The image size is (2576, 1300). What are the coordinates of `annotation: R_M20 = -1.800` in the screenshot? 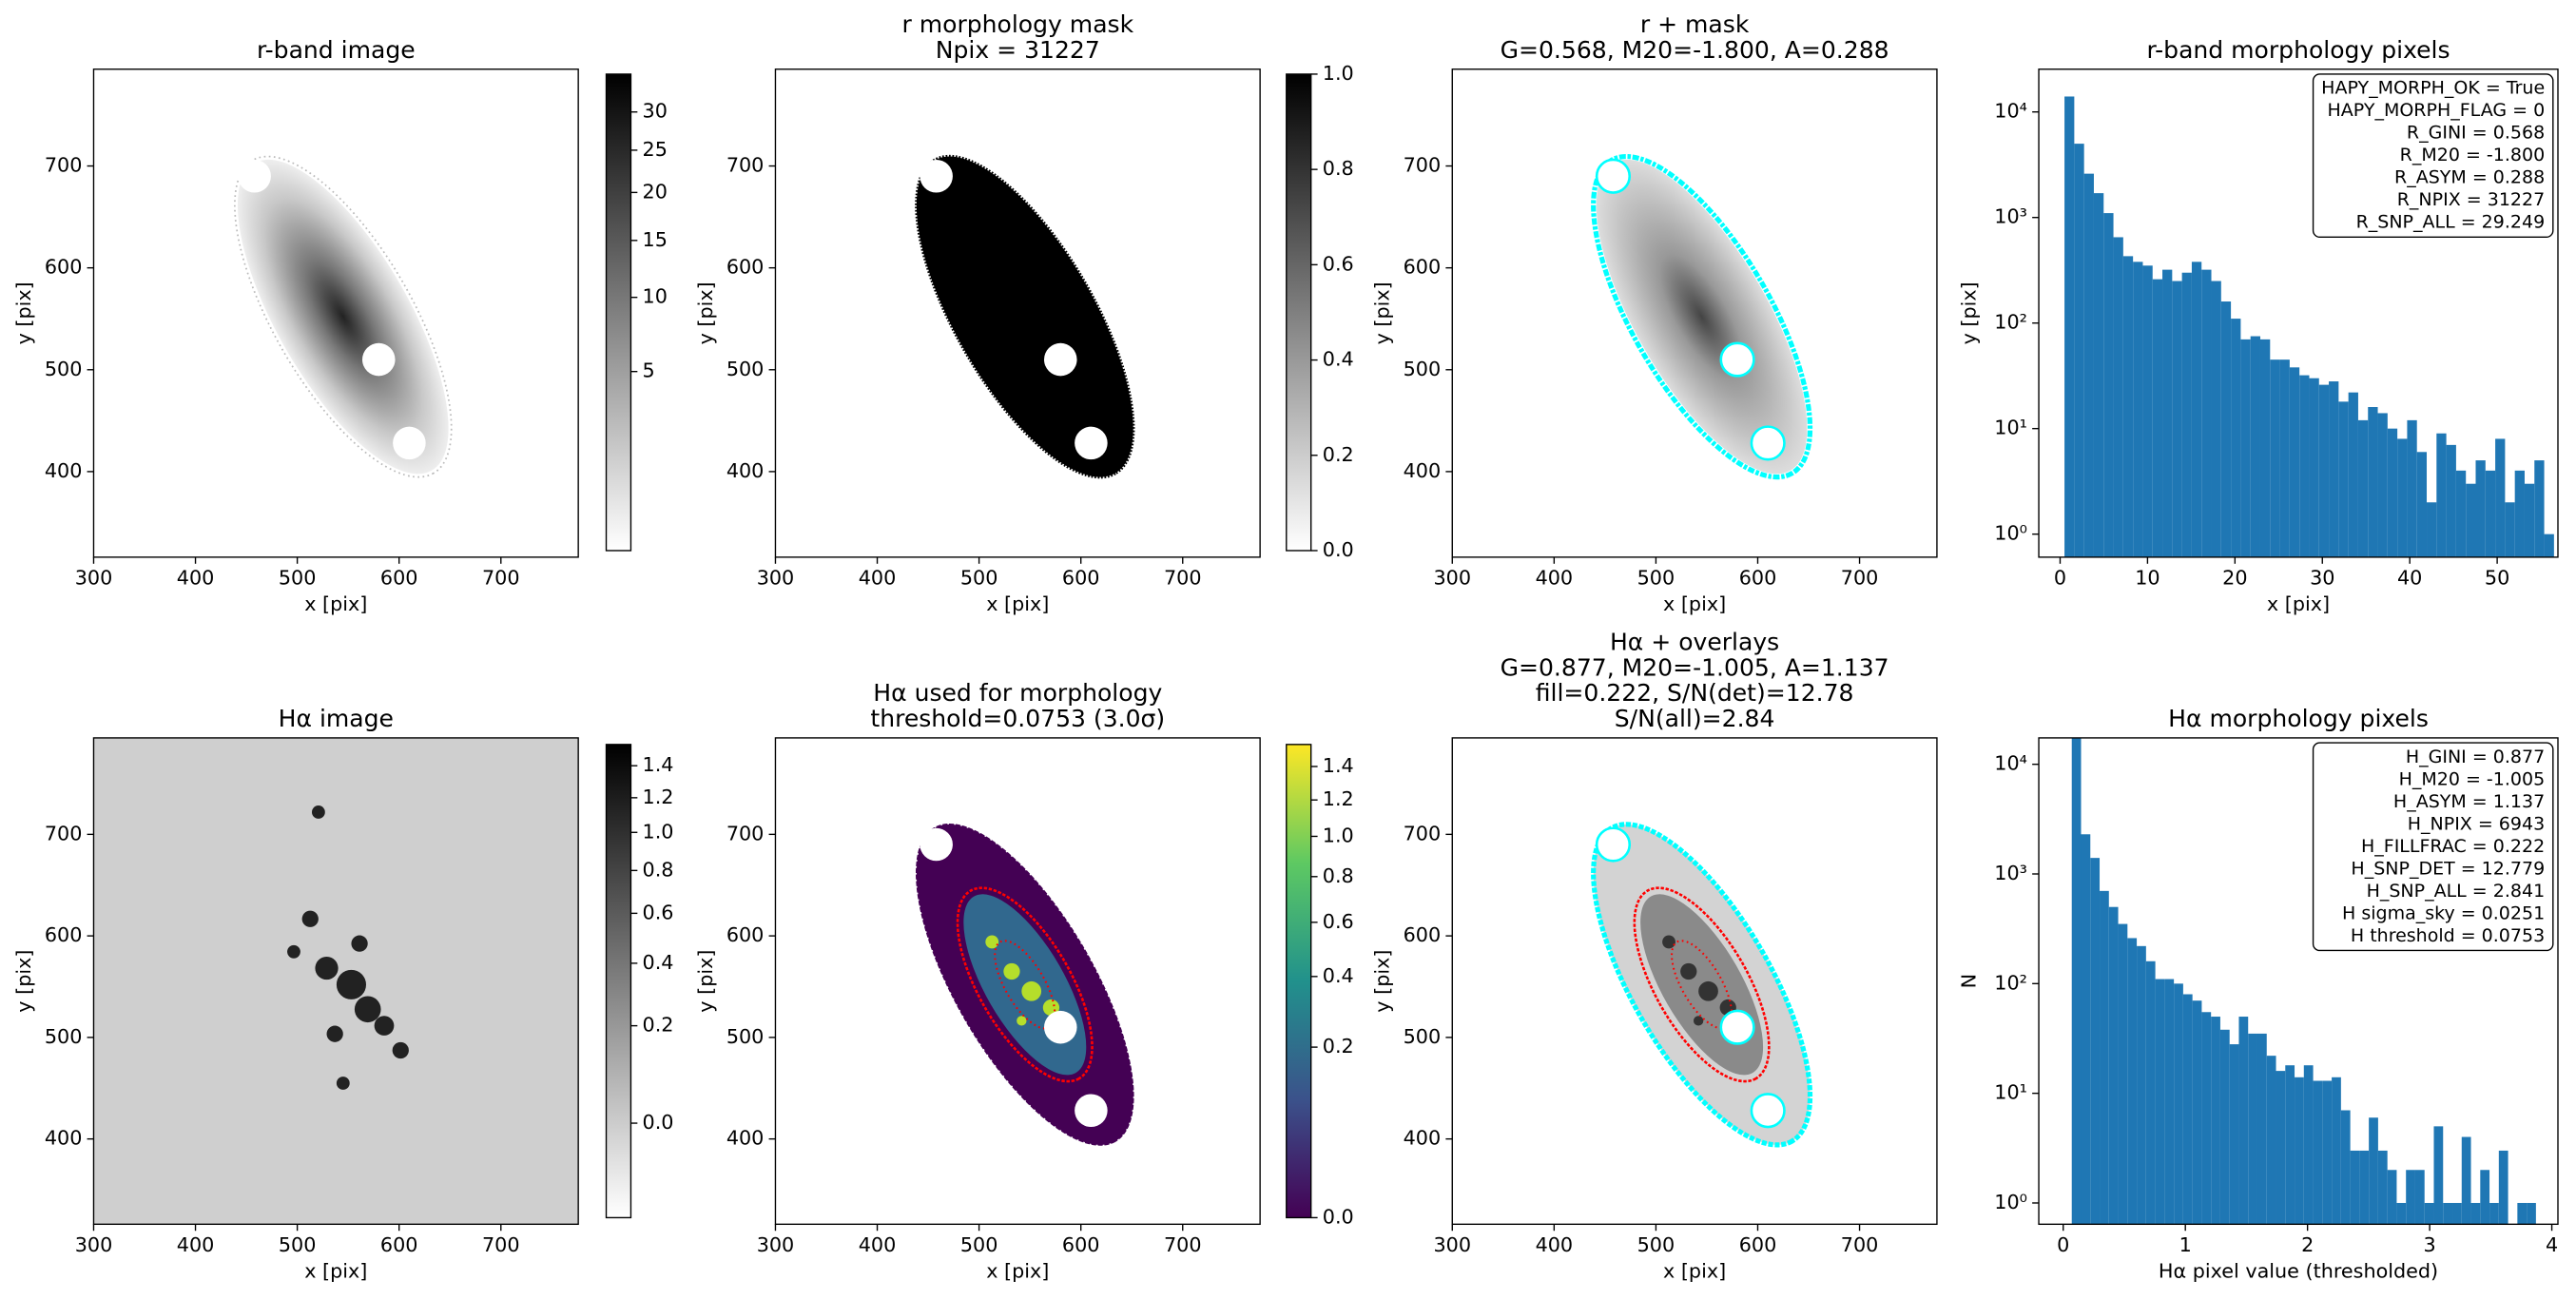 It's located at (2473, 155).